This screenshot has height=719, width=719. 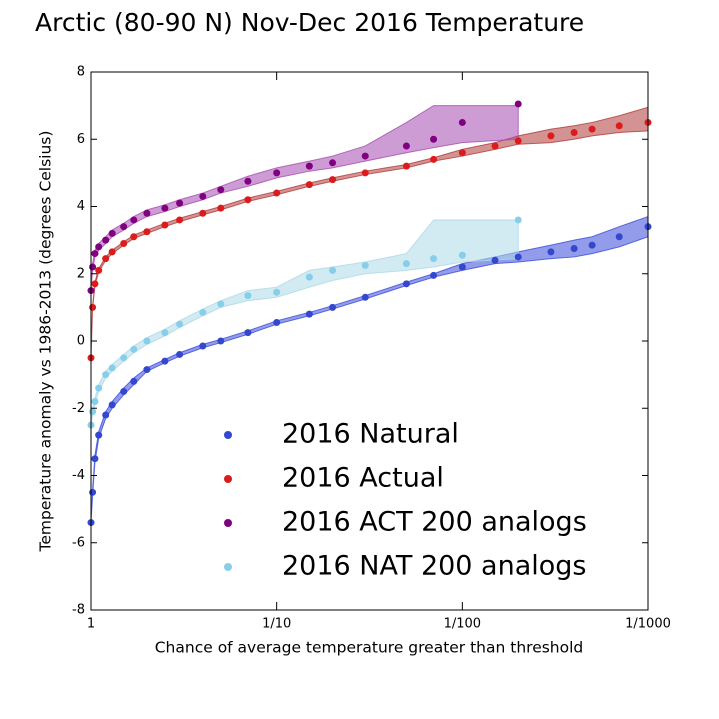 What do you see at coordinates (78, 542) in the screenshot?
I see `y-tick-label: -6` at bounding box center [78, 542].